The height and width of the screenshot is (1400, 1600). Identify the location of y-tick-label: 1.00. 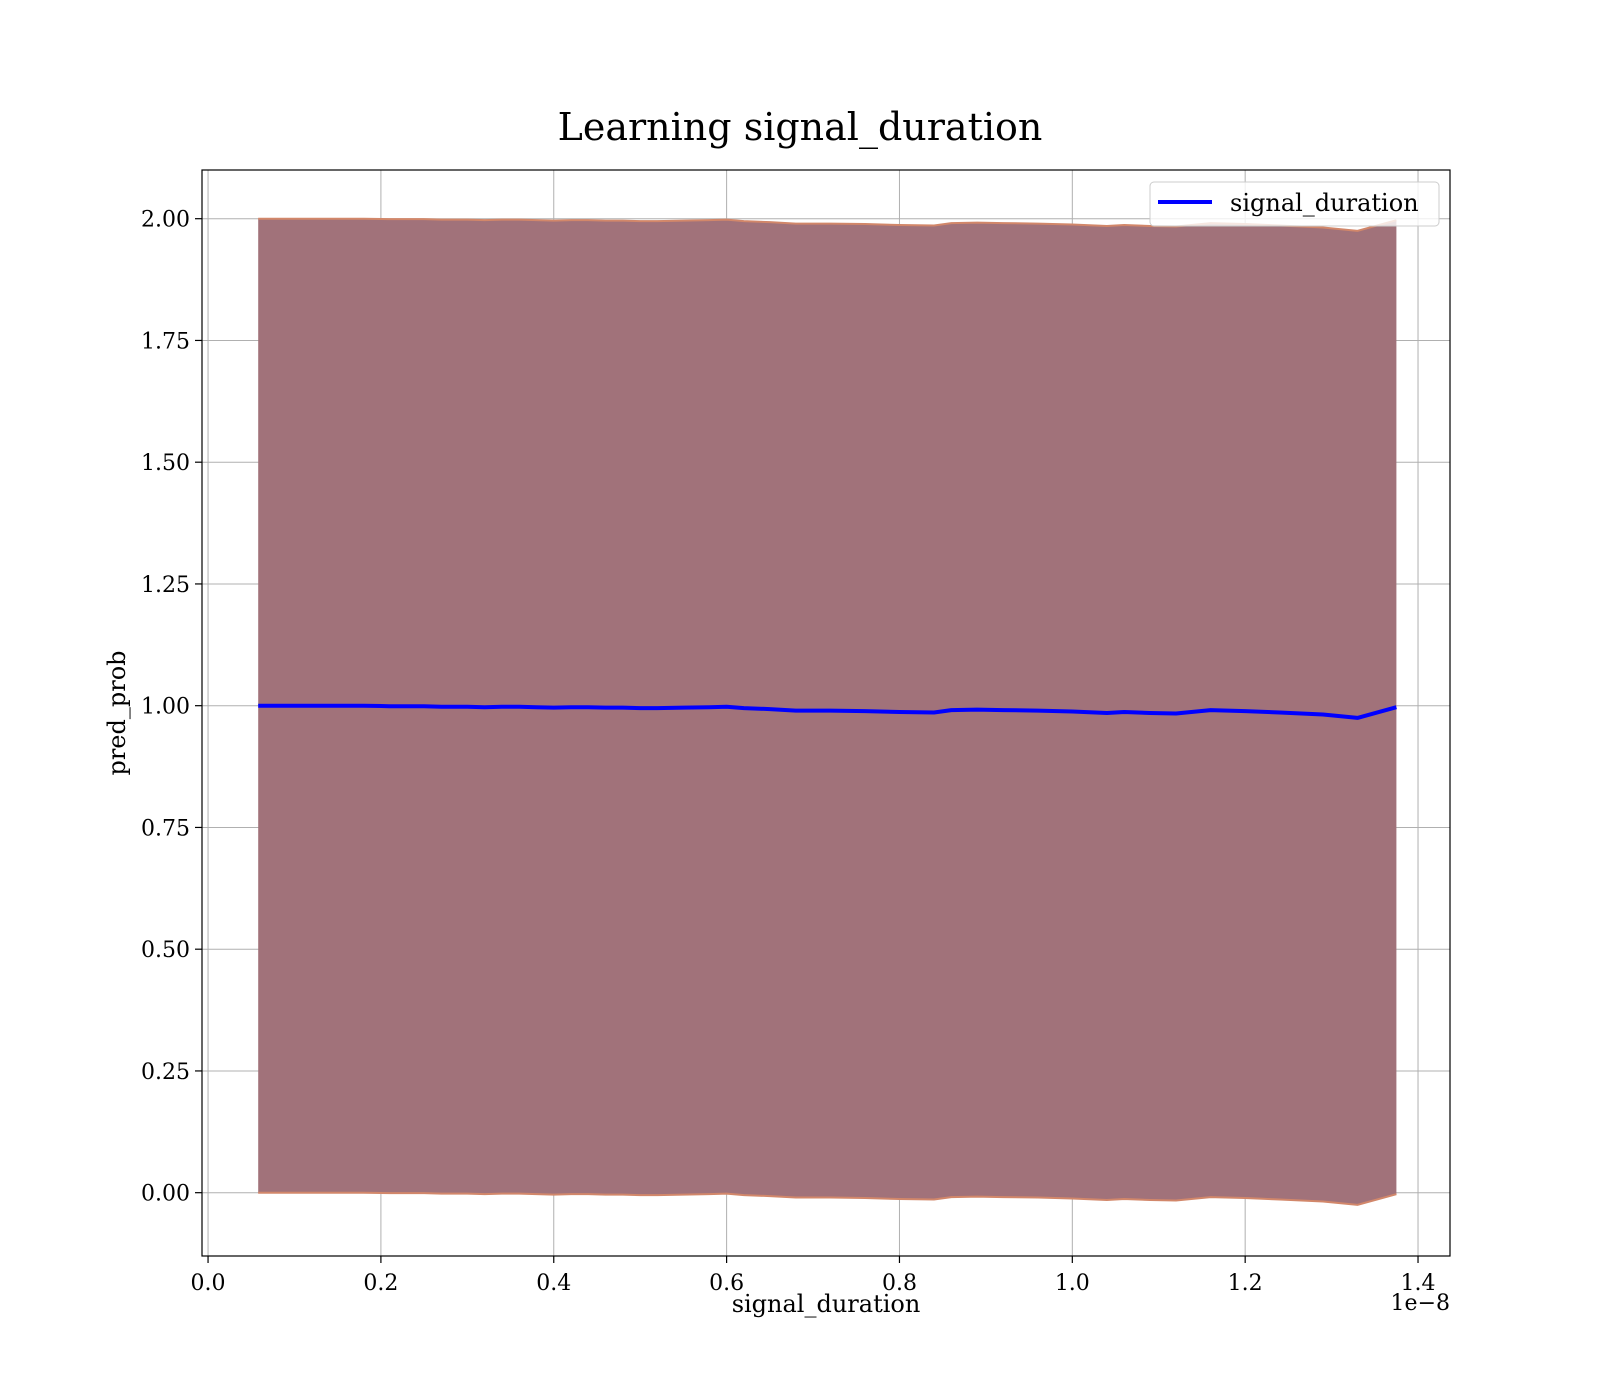
(165, 707).